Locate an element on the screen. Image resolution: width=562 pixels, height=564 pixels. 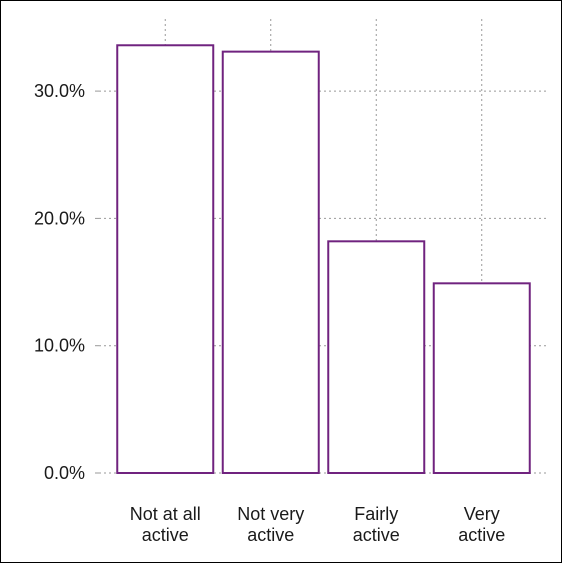
x-category-label-line: Fairly is located at coordinates (376, 514).